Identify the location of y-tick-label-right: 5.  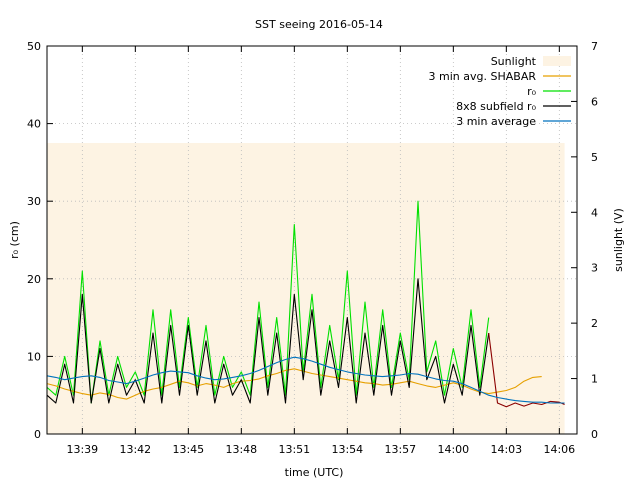
(594, 157).